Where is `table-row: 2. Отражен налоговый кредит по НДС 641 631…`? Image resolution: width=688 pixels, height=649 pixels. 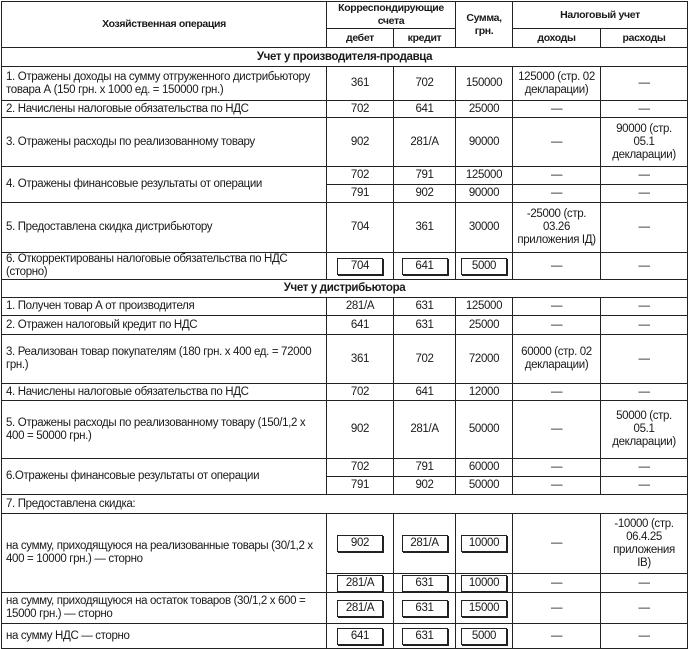
table-row: 2. Отражен налоговый кредит по НДС 641 631… is located at coordinates (344, 325).